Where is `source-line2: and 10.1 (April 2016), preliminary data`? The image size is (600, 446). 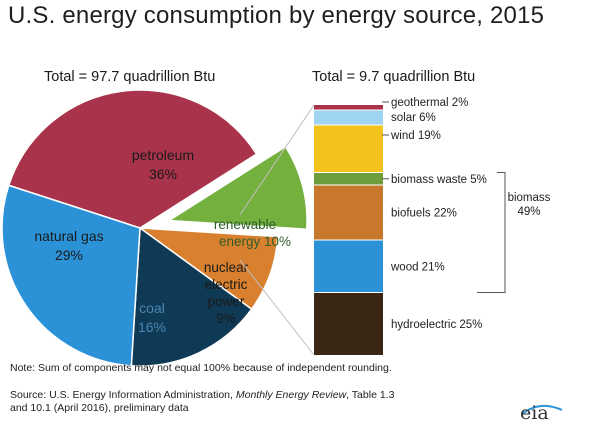 source-line2: and 10.1 (April 2016), preliminary data is located at coordinates (99, 408).